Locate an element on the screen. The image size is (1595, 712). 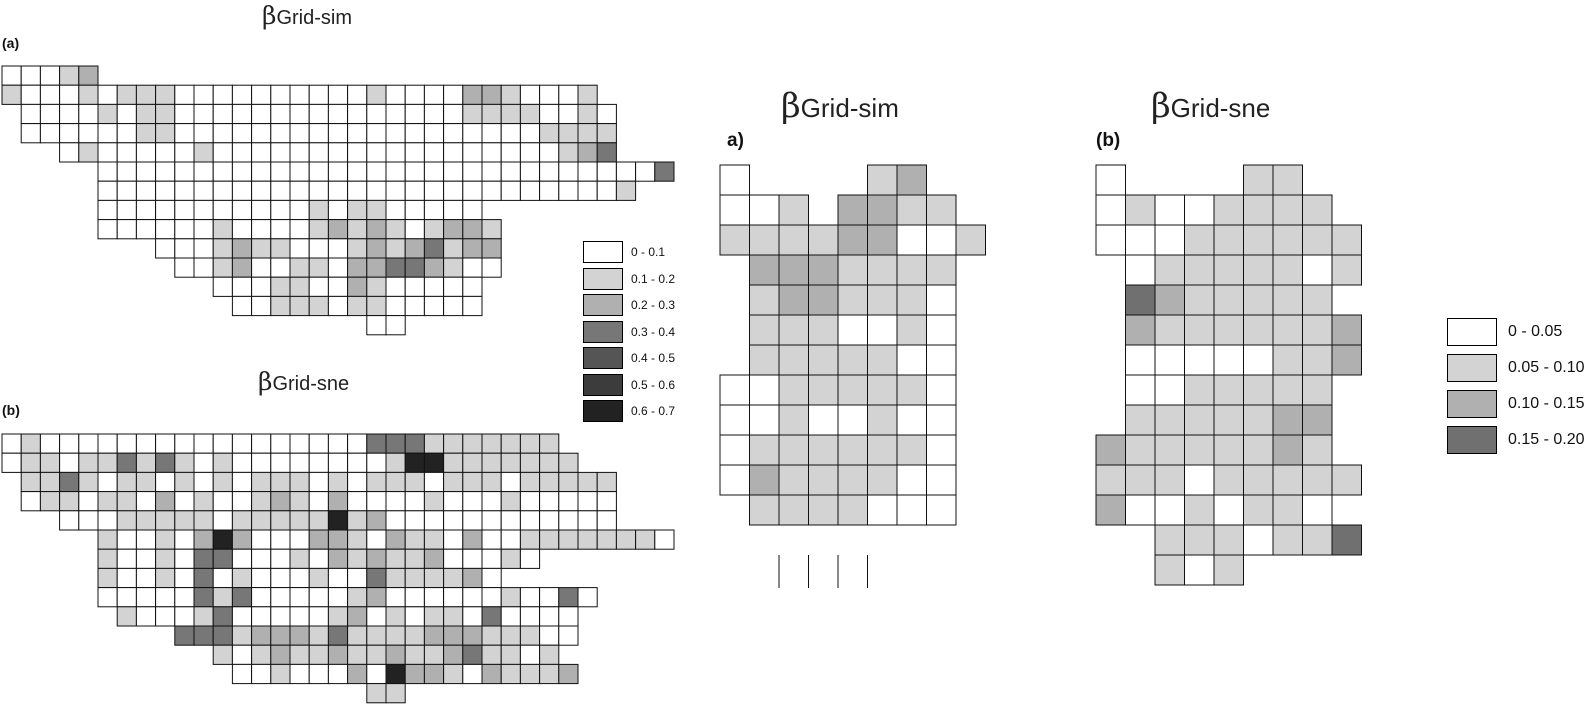
legend-label: 0 - 0.1 is located at coordinates (648, 252).